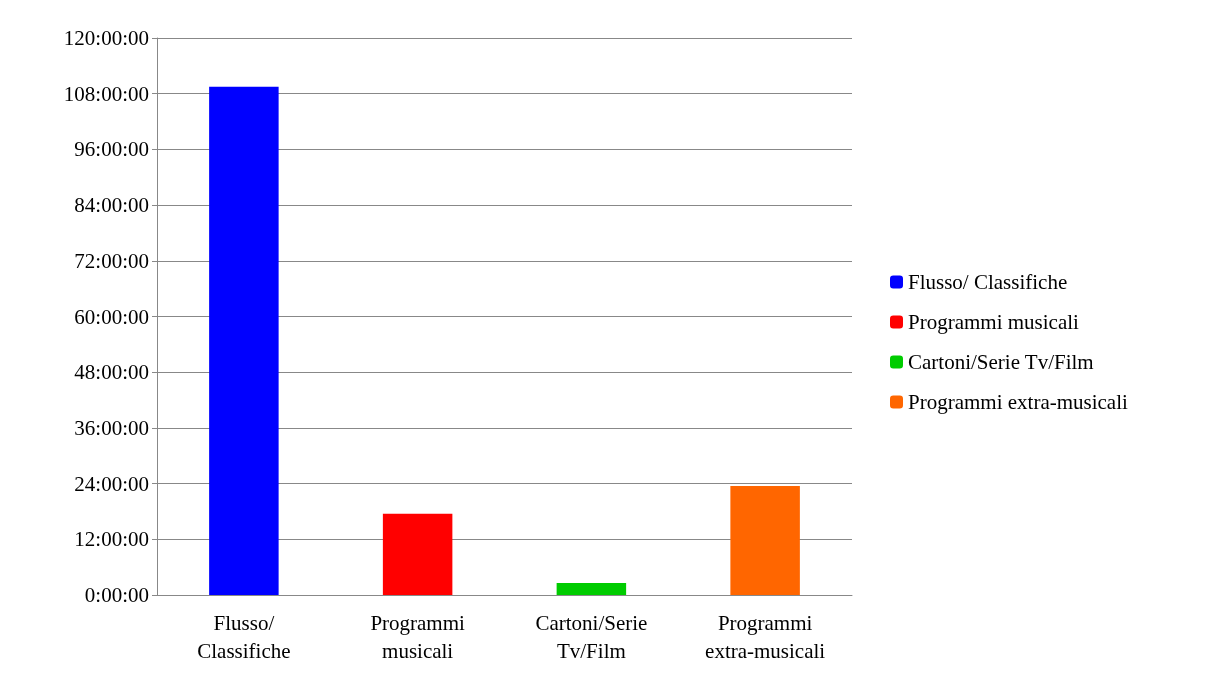  Describe the element at coordinates (111, 483) in the screenshot. I see `y-tick-label: 24:00:00` at that location.